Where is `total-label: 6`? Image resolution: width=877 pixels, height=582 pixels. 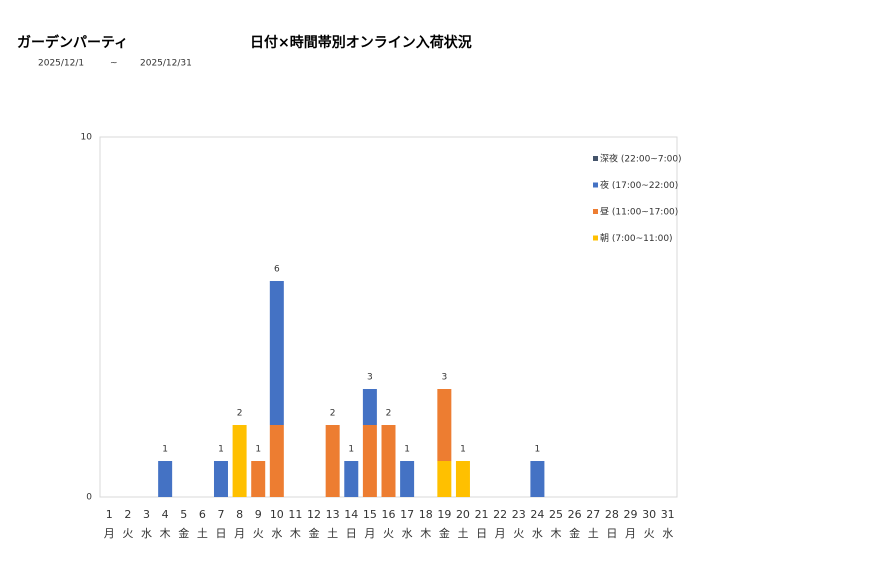
total-label: 6 is located at coordinates (277, 270).